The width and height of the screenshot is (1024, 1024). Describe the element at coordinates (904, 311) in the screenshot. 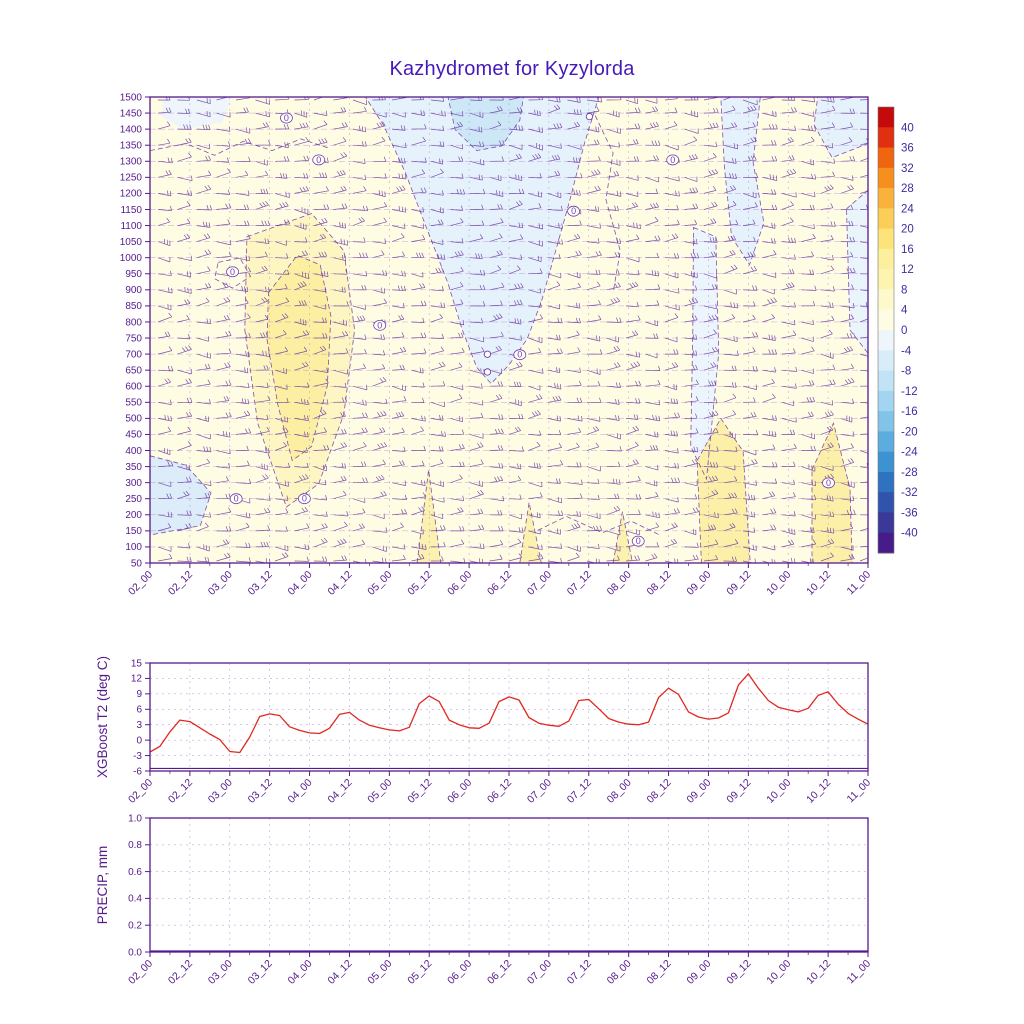

I see `colorbar-tick-label: 4` at that location.